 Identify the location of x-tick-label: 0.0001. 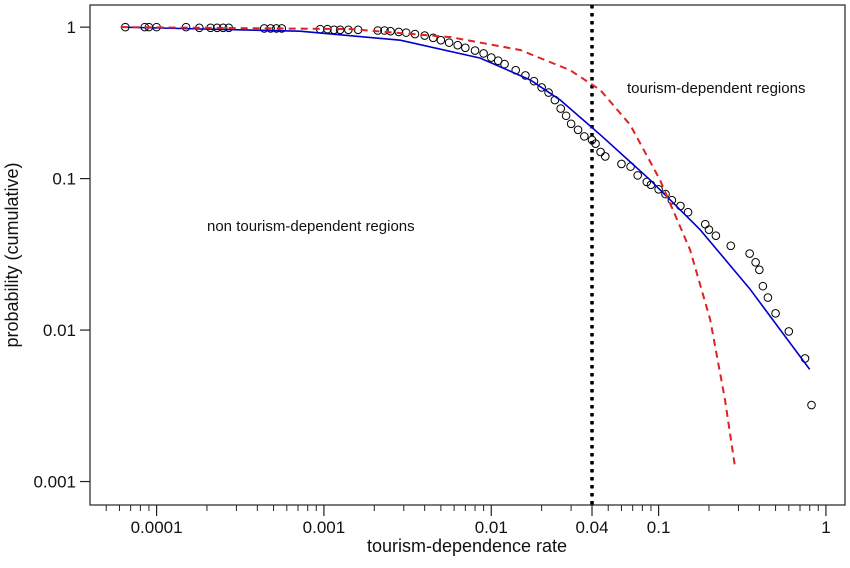
(157, 527).